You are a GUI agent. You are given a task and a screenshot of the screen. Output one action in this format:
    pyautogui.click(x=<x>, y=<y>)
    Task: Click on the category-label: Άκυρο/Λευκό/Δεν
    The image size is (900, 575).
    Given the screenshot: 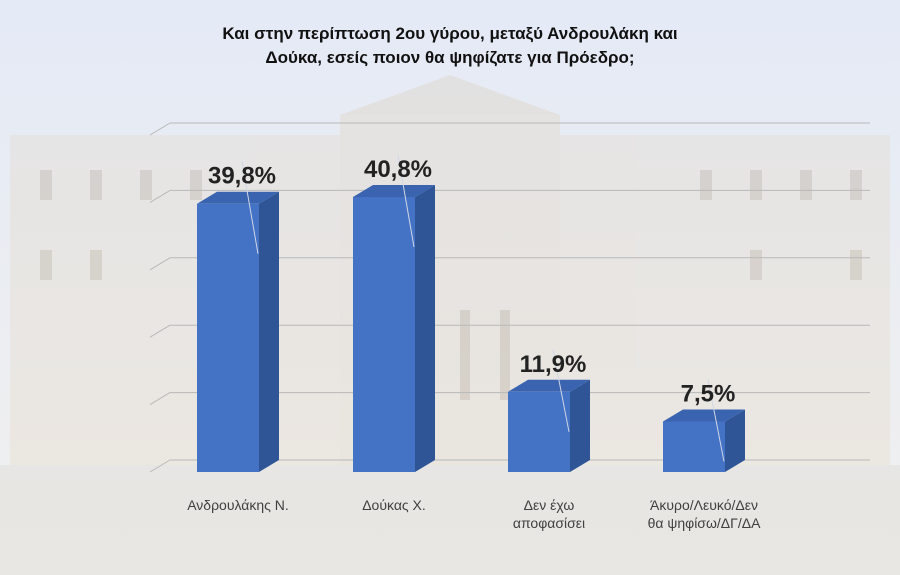 What is the action you would take?
    pyautogui.click(x=704, y=505)
    